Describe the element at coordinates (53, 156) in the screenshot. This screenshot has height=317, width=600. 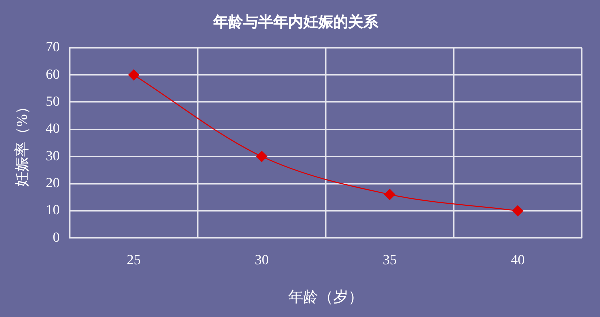
I see `y-tick-label: 30` at that location.